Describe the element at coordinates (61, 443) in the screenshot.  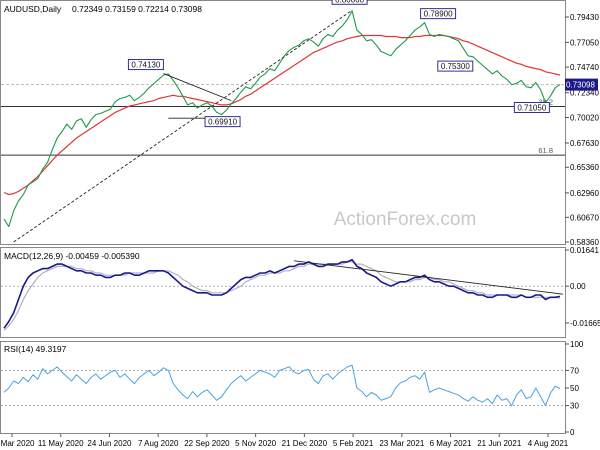
I see `x-tick-label: 11 May 2020` at that location.